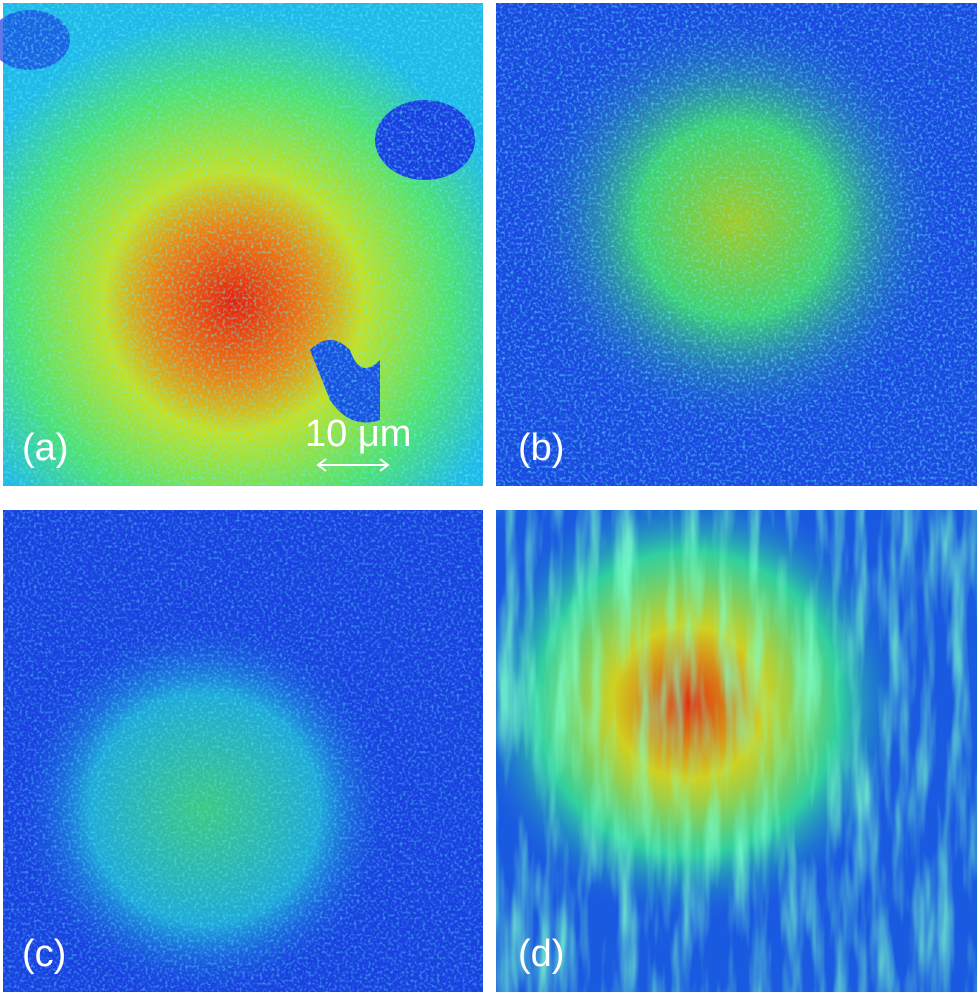 The image size is (980, 995). What do you see at coordinates (541, 954) in the screenshot?
I see `panel-label: (d)` at bounding box center [541, 954].